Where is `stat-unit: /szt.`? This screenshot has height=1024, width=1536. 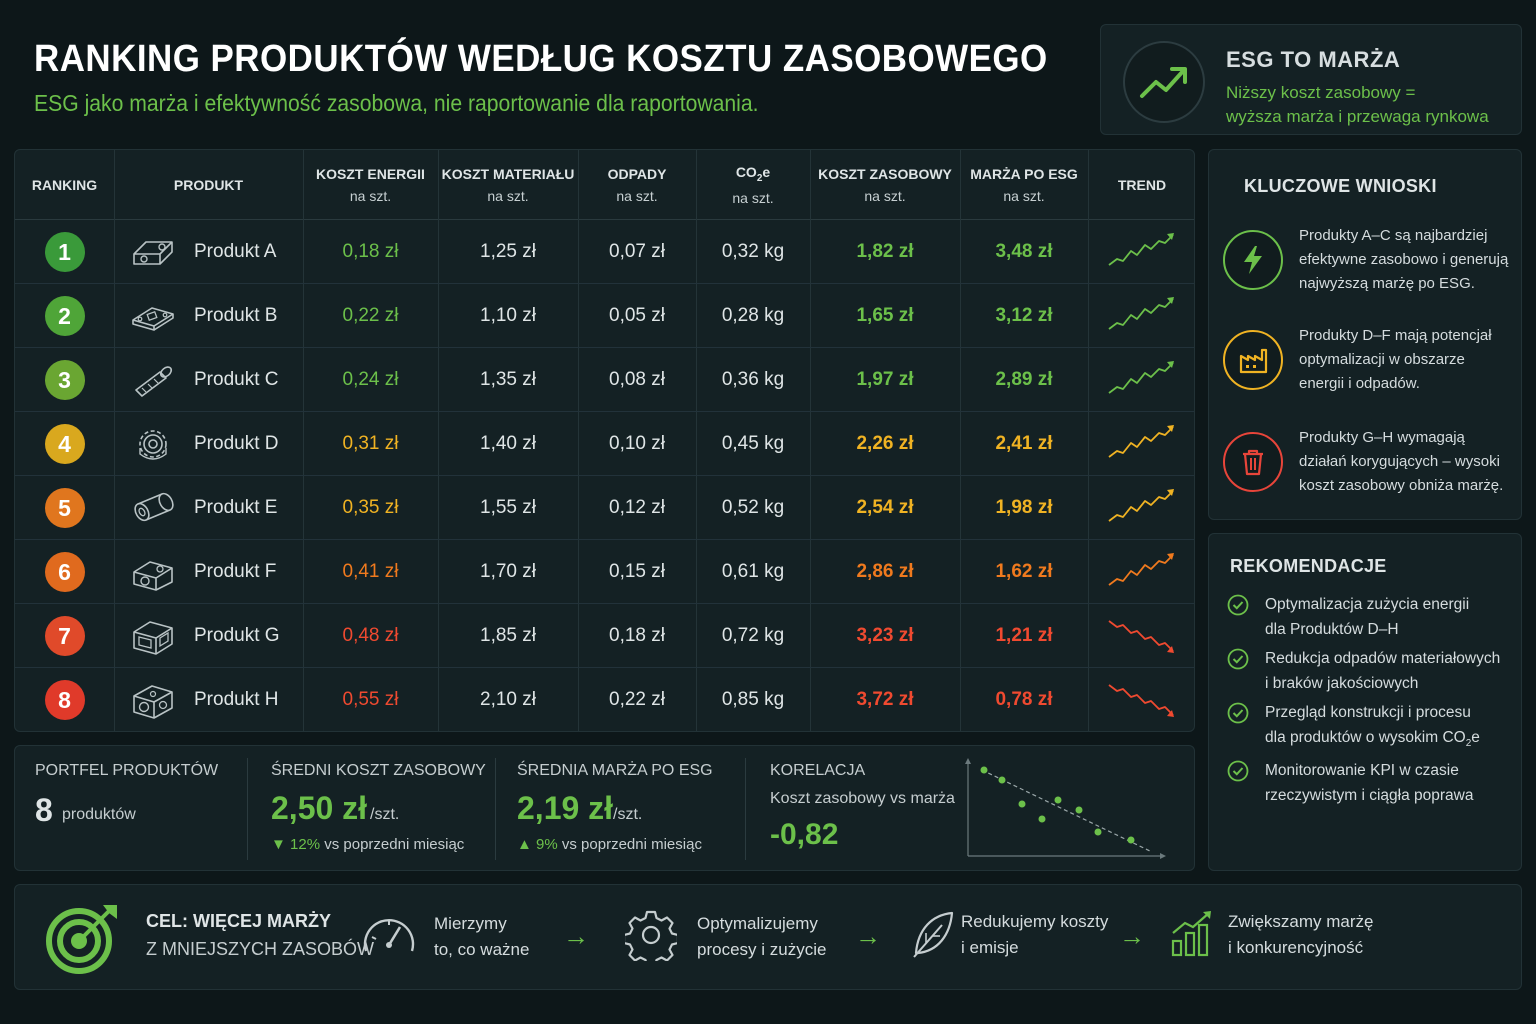
stat-unit: /szt. is located at coordinates (628, 814).